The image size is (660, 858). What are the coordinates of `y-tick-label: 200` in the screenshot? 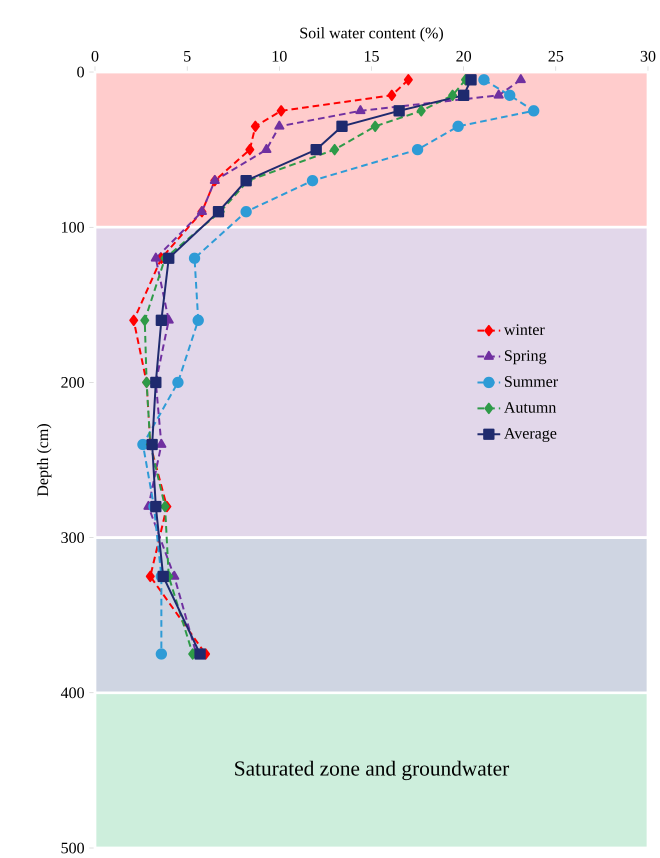 It's located at (72, 382).